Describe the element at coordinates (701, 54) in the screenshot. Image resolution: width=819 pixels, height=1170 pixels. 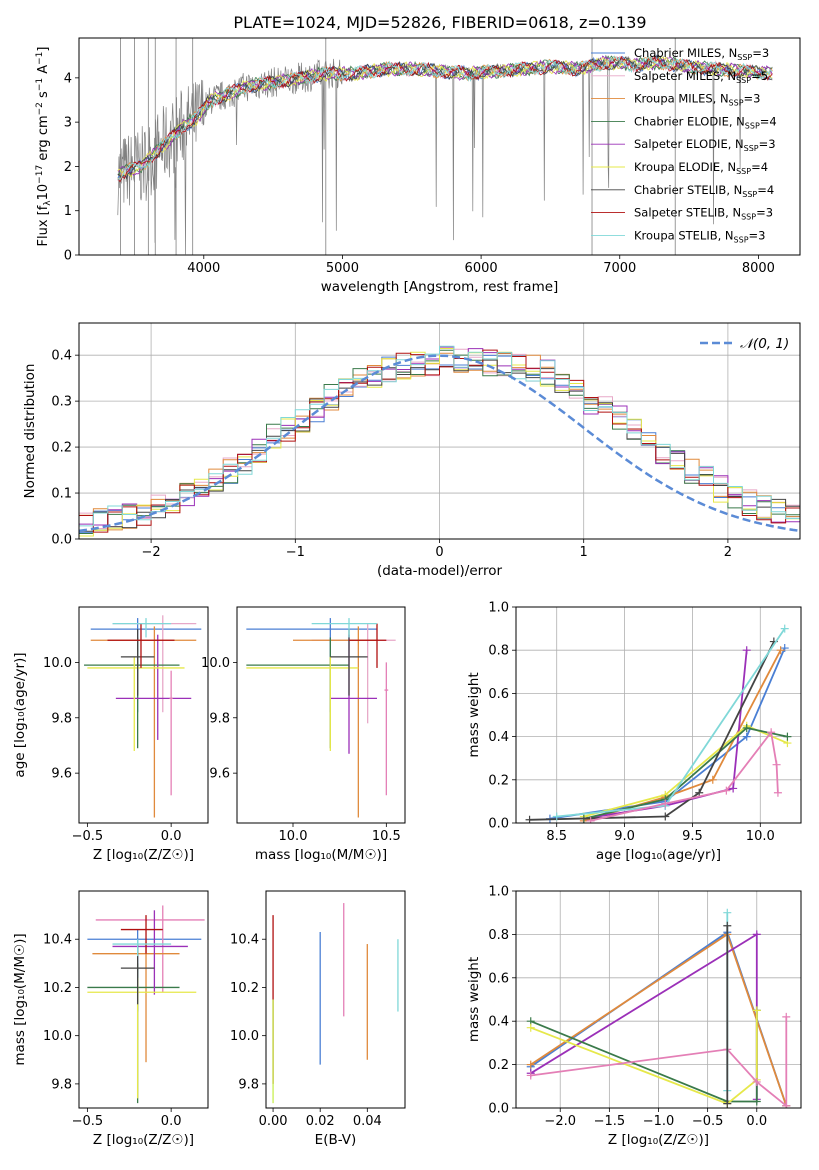
I see `legend-entry-0: Chabrier MILES, NSSP=3` at that location.